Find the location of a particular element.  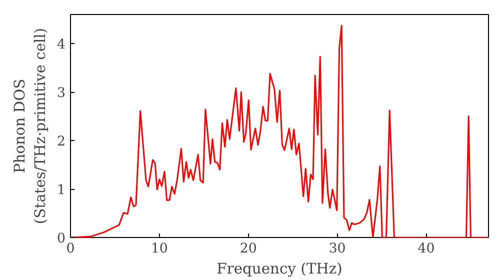

y-tick-label: 0 is located at coordinates (61, 239).